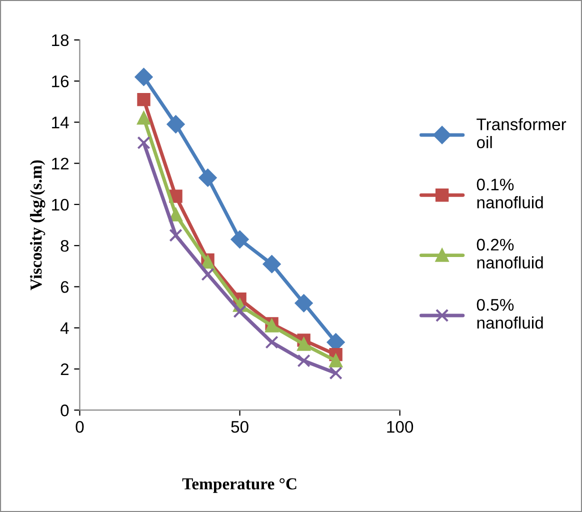  Describe the element at coordinates (60, 122) in the screenshot. I see `y-tick-label: 14` at that location.